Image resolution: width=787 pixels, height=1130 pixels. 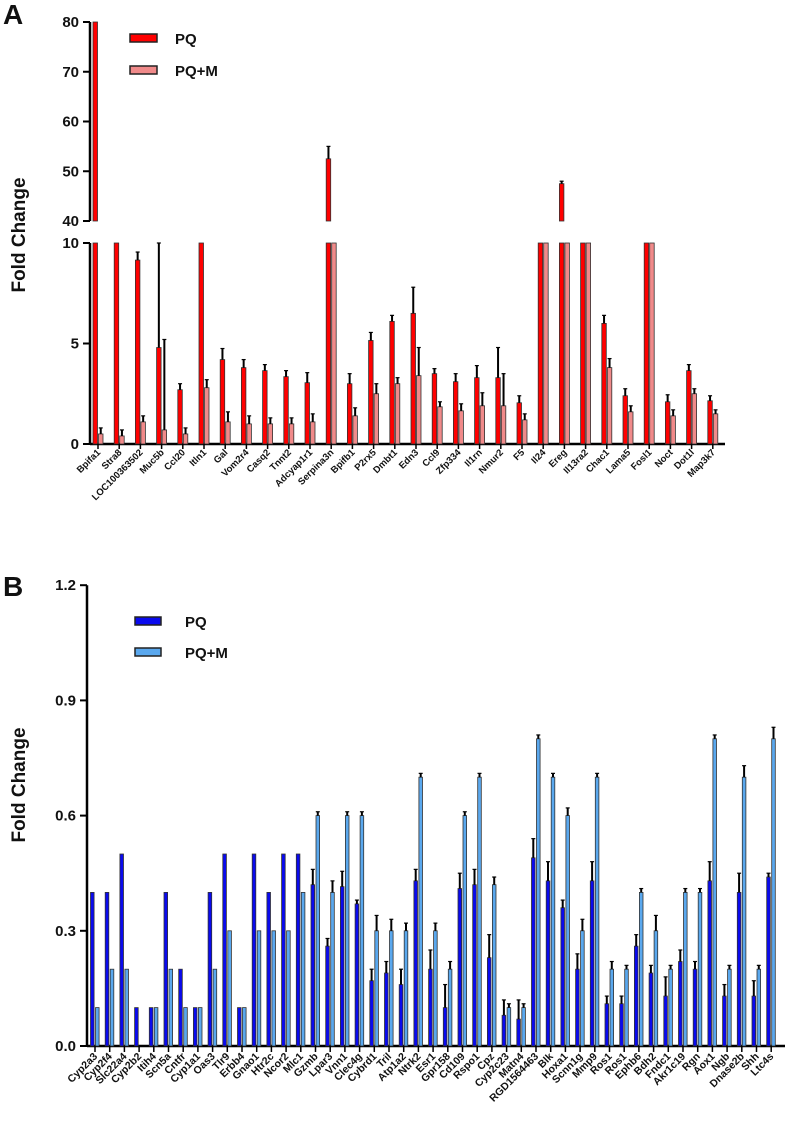 What do you see at coordinates (538, 456) in the screenshot?
I see `x-tick-label: Il24` at bounding box center [538, 456].